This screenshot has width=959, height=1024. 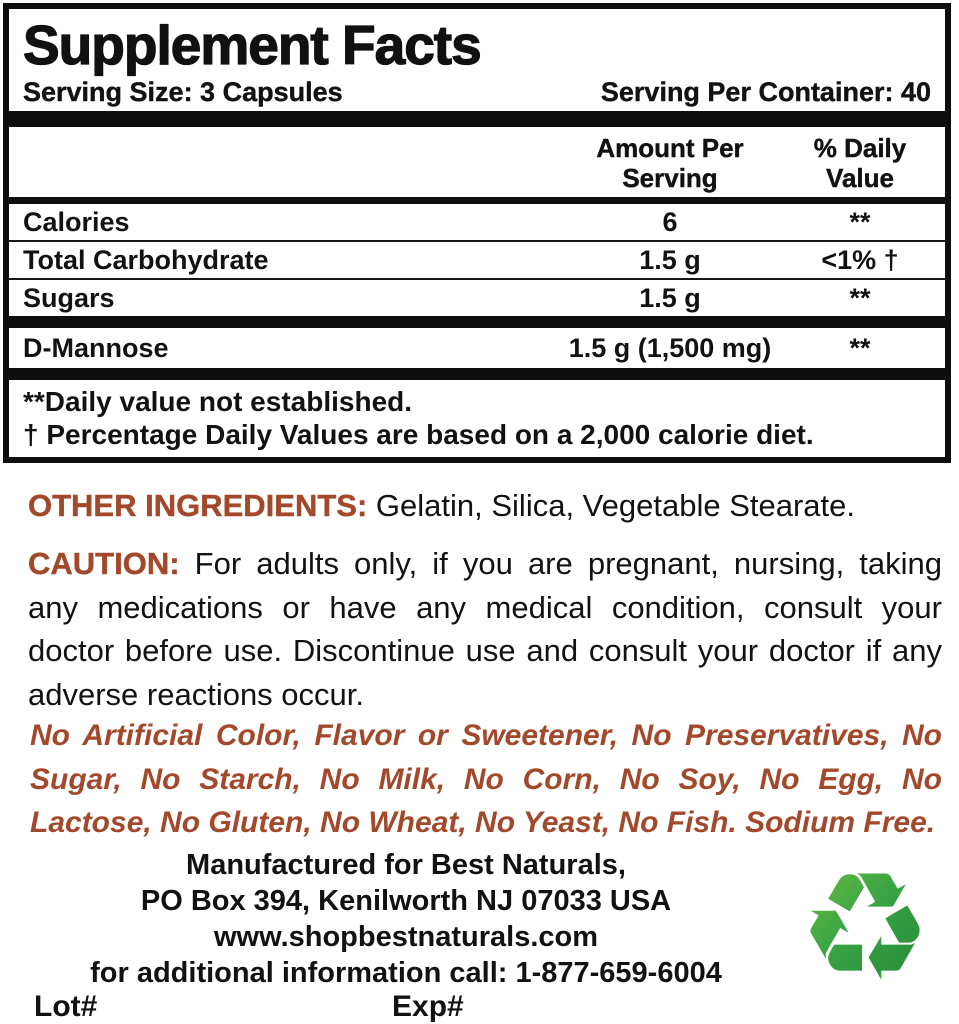 What do you see at coordinates (670, 221) in the screenshot?
I see `nutrient-amount: 6` at bounding box center [670, 221].